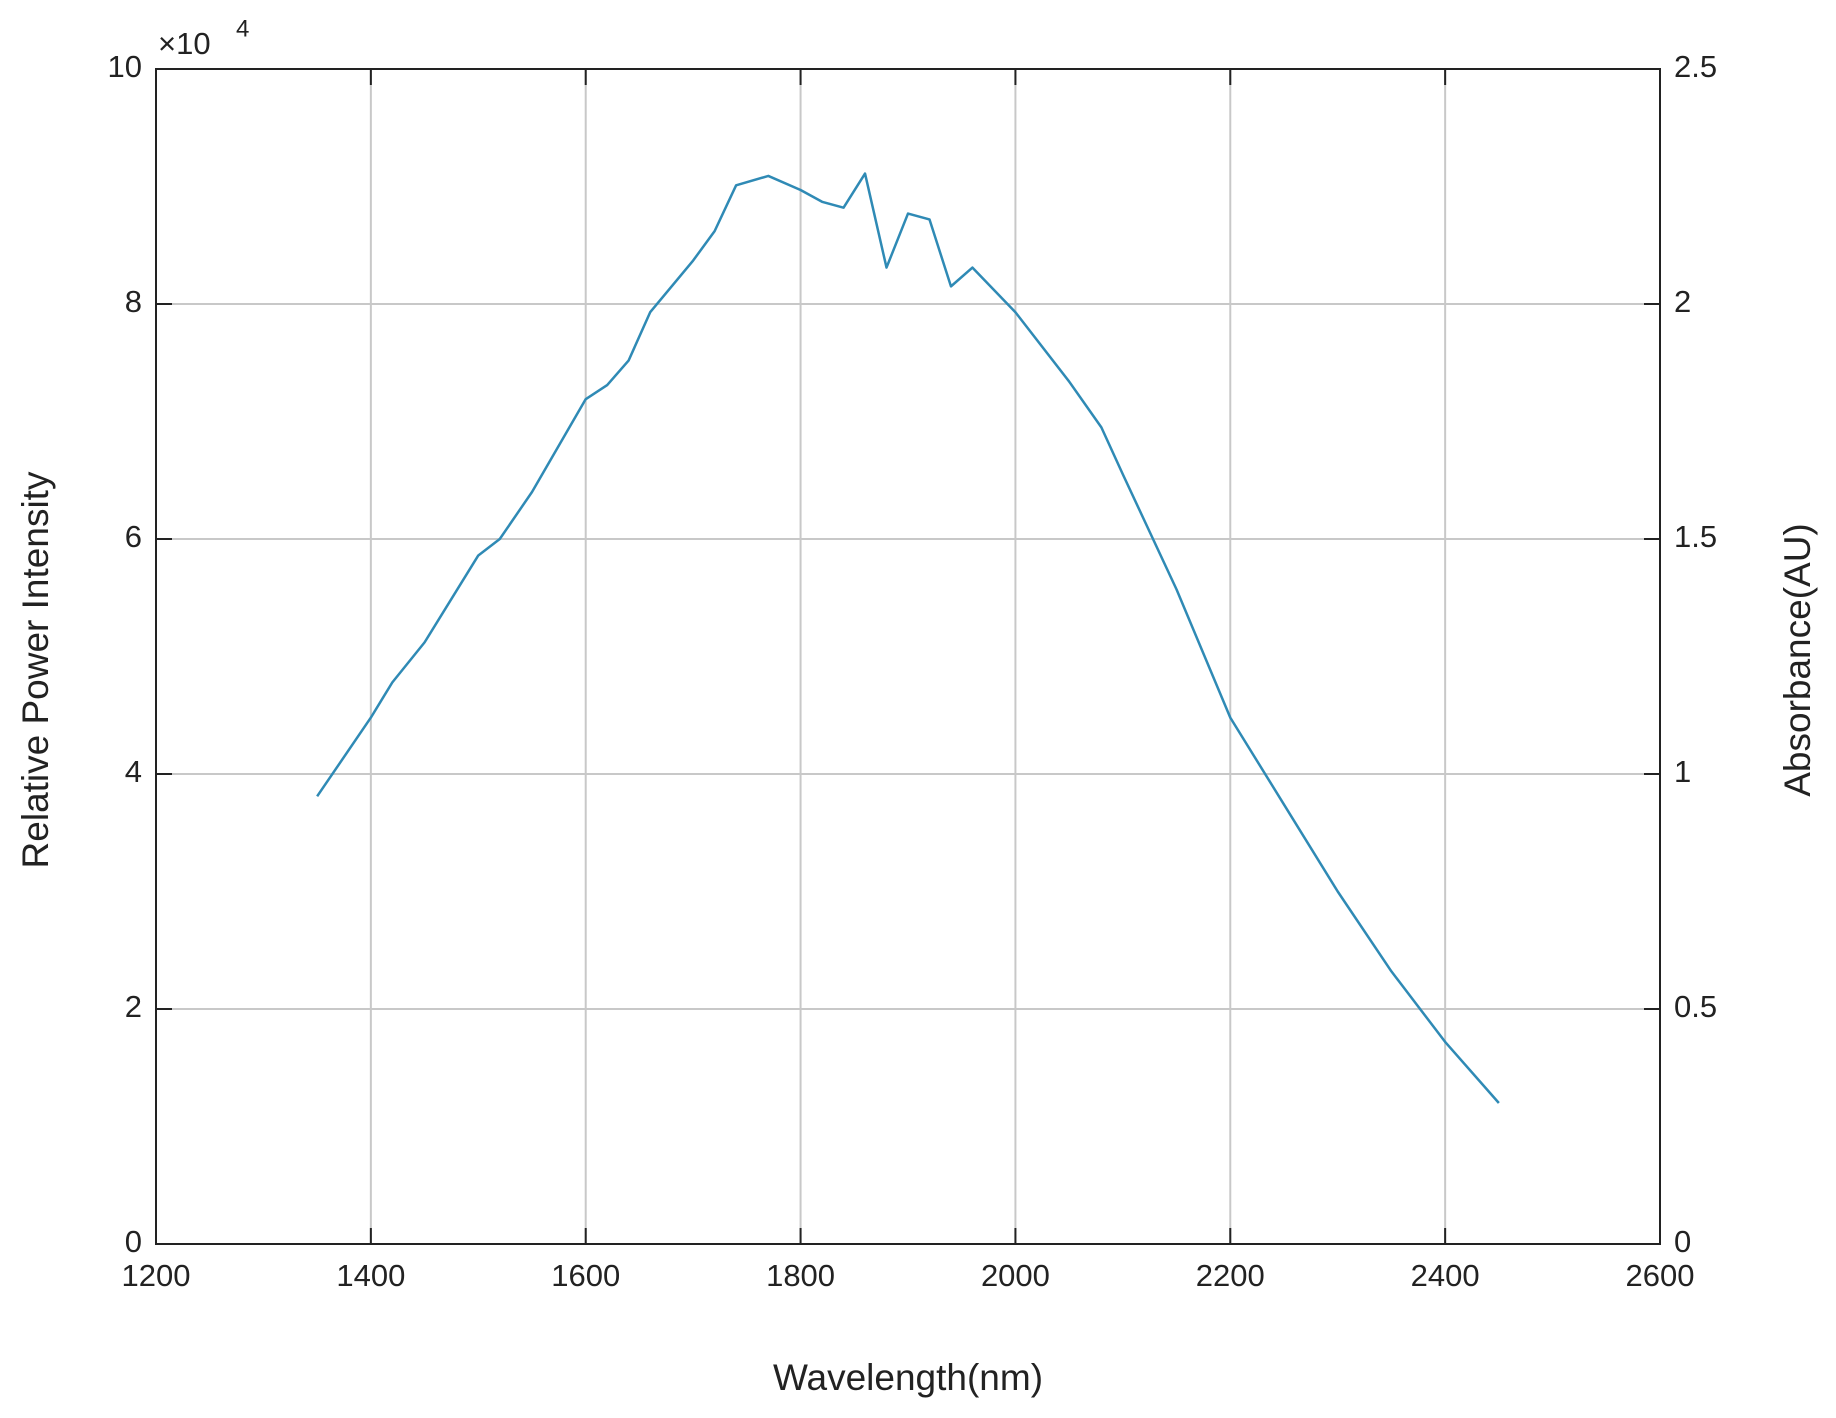 This screenshot has width=1836, height=1418. I want to click on y-tick-label: 10, so click(125, 66).